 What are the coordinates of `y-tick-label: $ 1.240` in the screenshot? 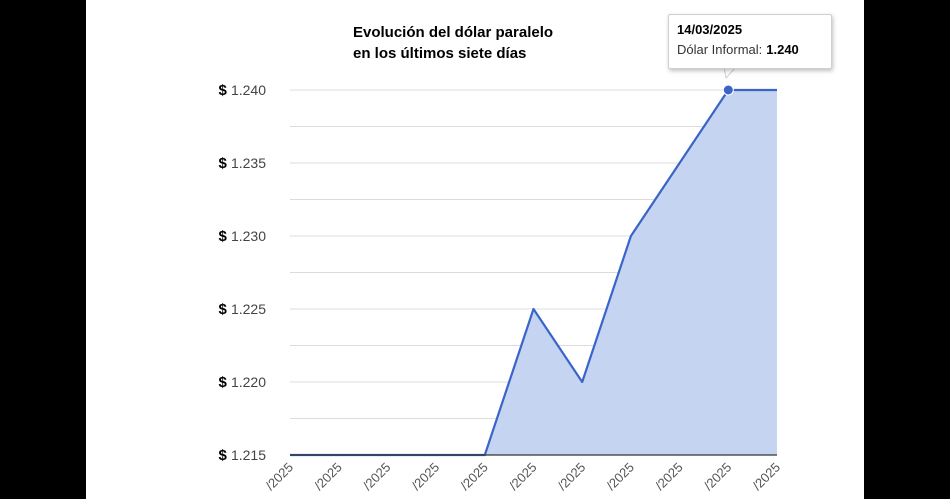 It's located at (242, 90).